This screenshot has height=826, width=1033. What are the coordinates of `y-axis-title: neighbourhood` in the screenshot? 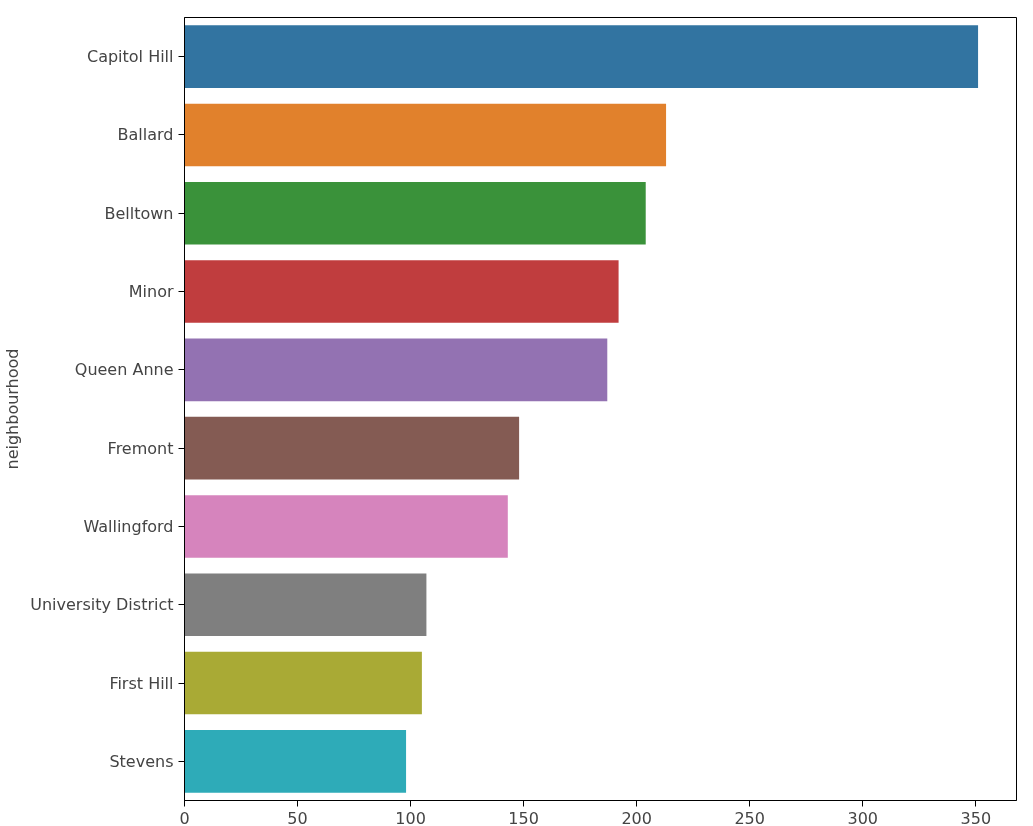 It's located at (13, 409).